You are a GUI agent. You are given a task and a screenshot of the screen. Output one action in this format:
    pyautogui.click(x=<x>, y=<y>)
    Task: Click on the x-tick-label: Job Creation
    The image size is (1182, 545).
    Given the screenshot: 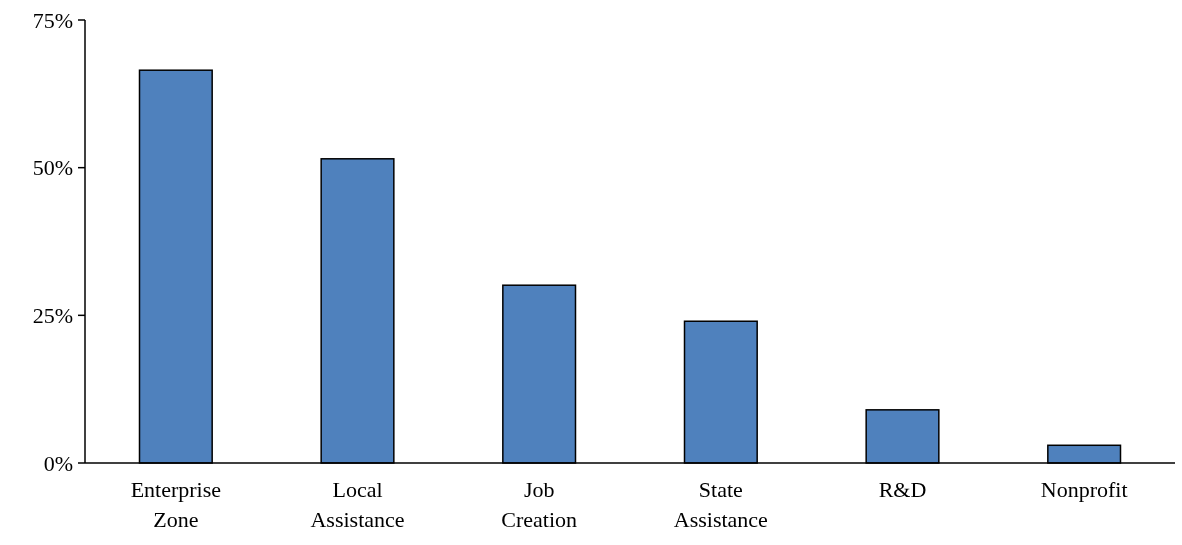 What is the action you would take?
    pyautogui.click(x=539, y=504)
    